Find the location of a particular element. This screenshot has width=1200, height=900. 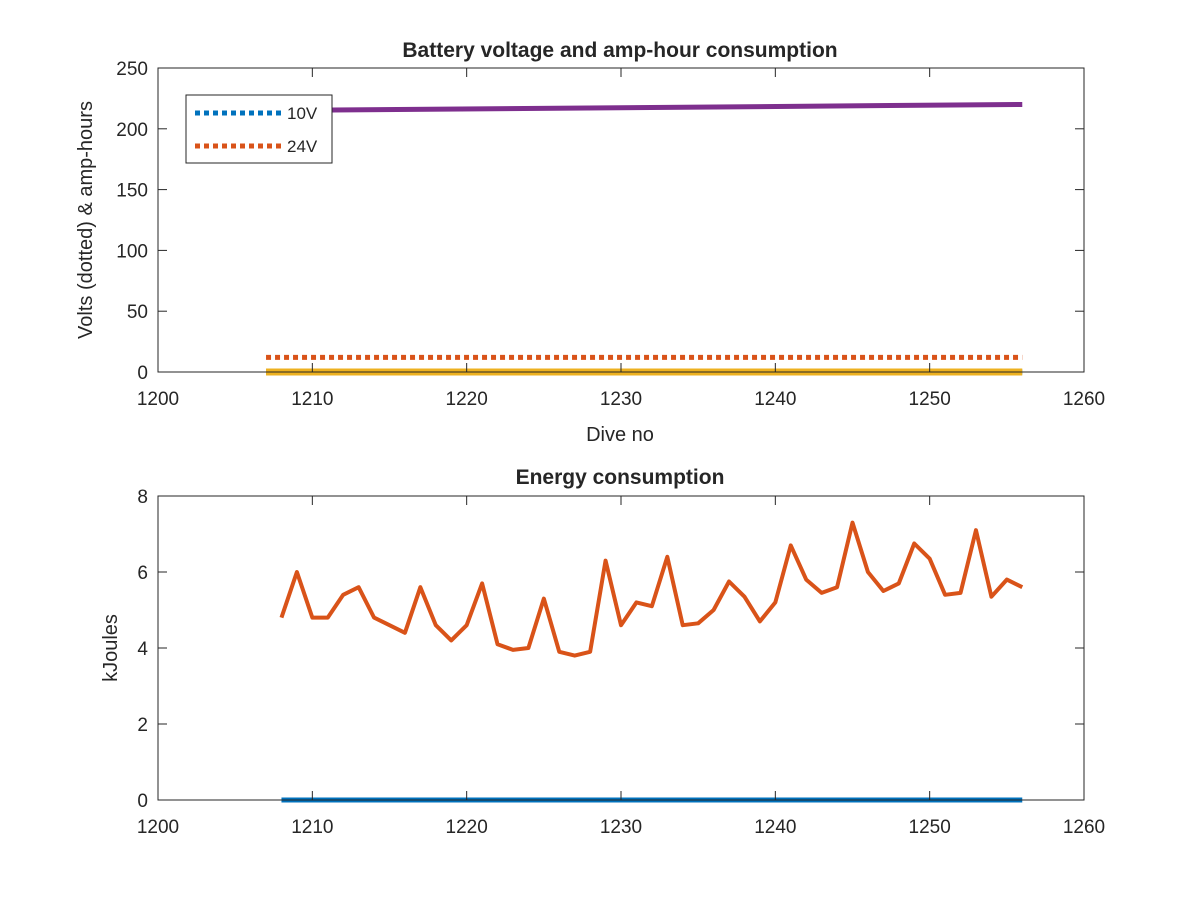

legend-box is located at coordinates (259, 129).